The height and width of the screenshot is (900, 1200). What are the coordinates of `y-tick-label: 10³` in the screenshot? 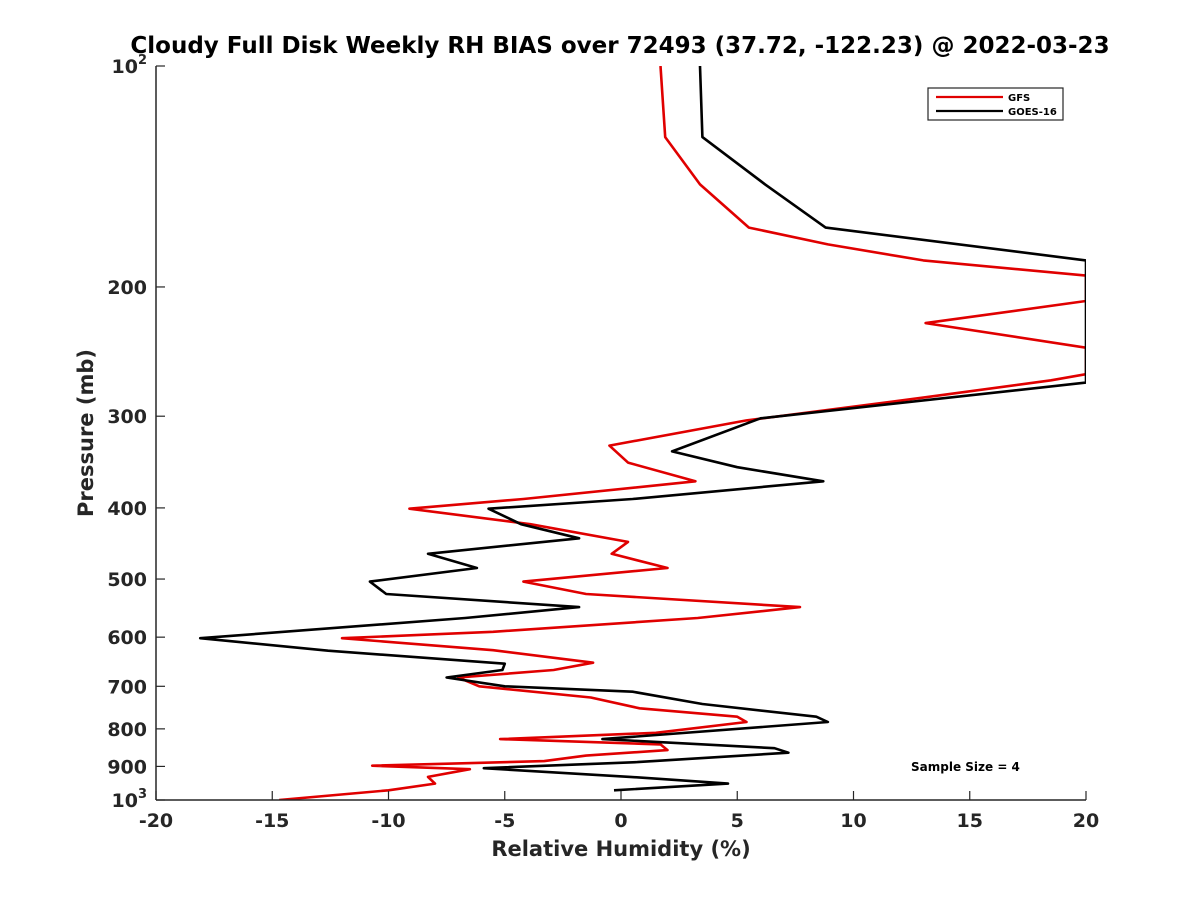 It's located at (130, 799).